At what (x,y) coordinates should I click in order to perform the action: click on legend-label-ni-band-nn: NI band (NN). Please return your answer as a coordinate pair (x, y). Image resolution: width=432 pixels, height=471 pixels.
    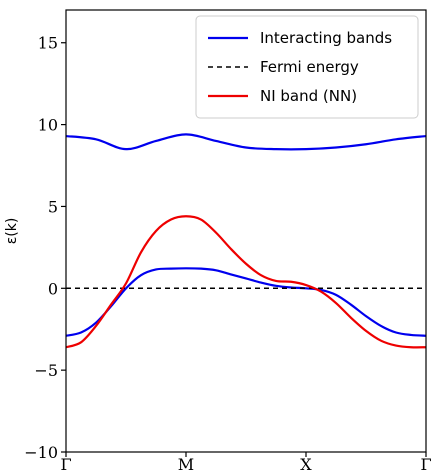
    Looking at the image, I should click on (308, 96).